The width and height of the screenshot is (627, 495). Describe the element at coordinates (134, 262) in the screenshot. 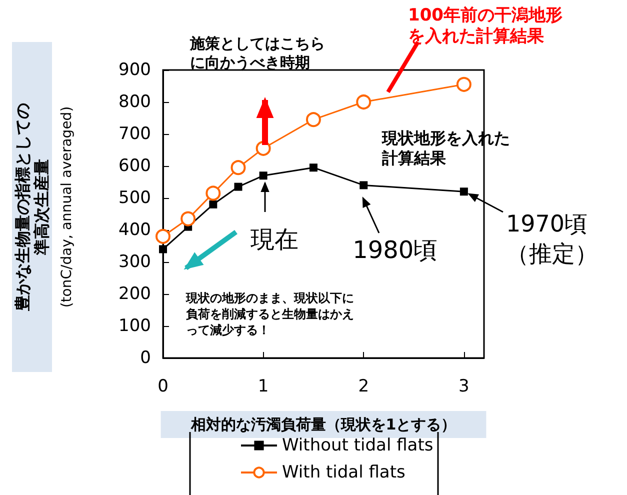

I see `y-tick-label: 300` at that location.